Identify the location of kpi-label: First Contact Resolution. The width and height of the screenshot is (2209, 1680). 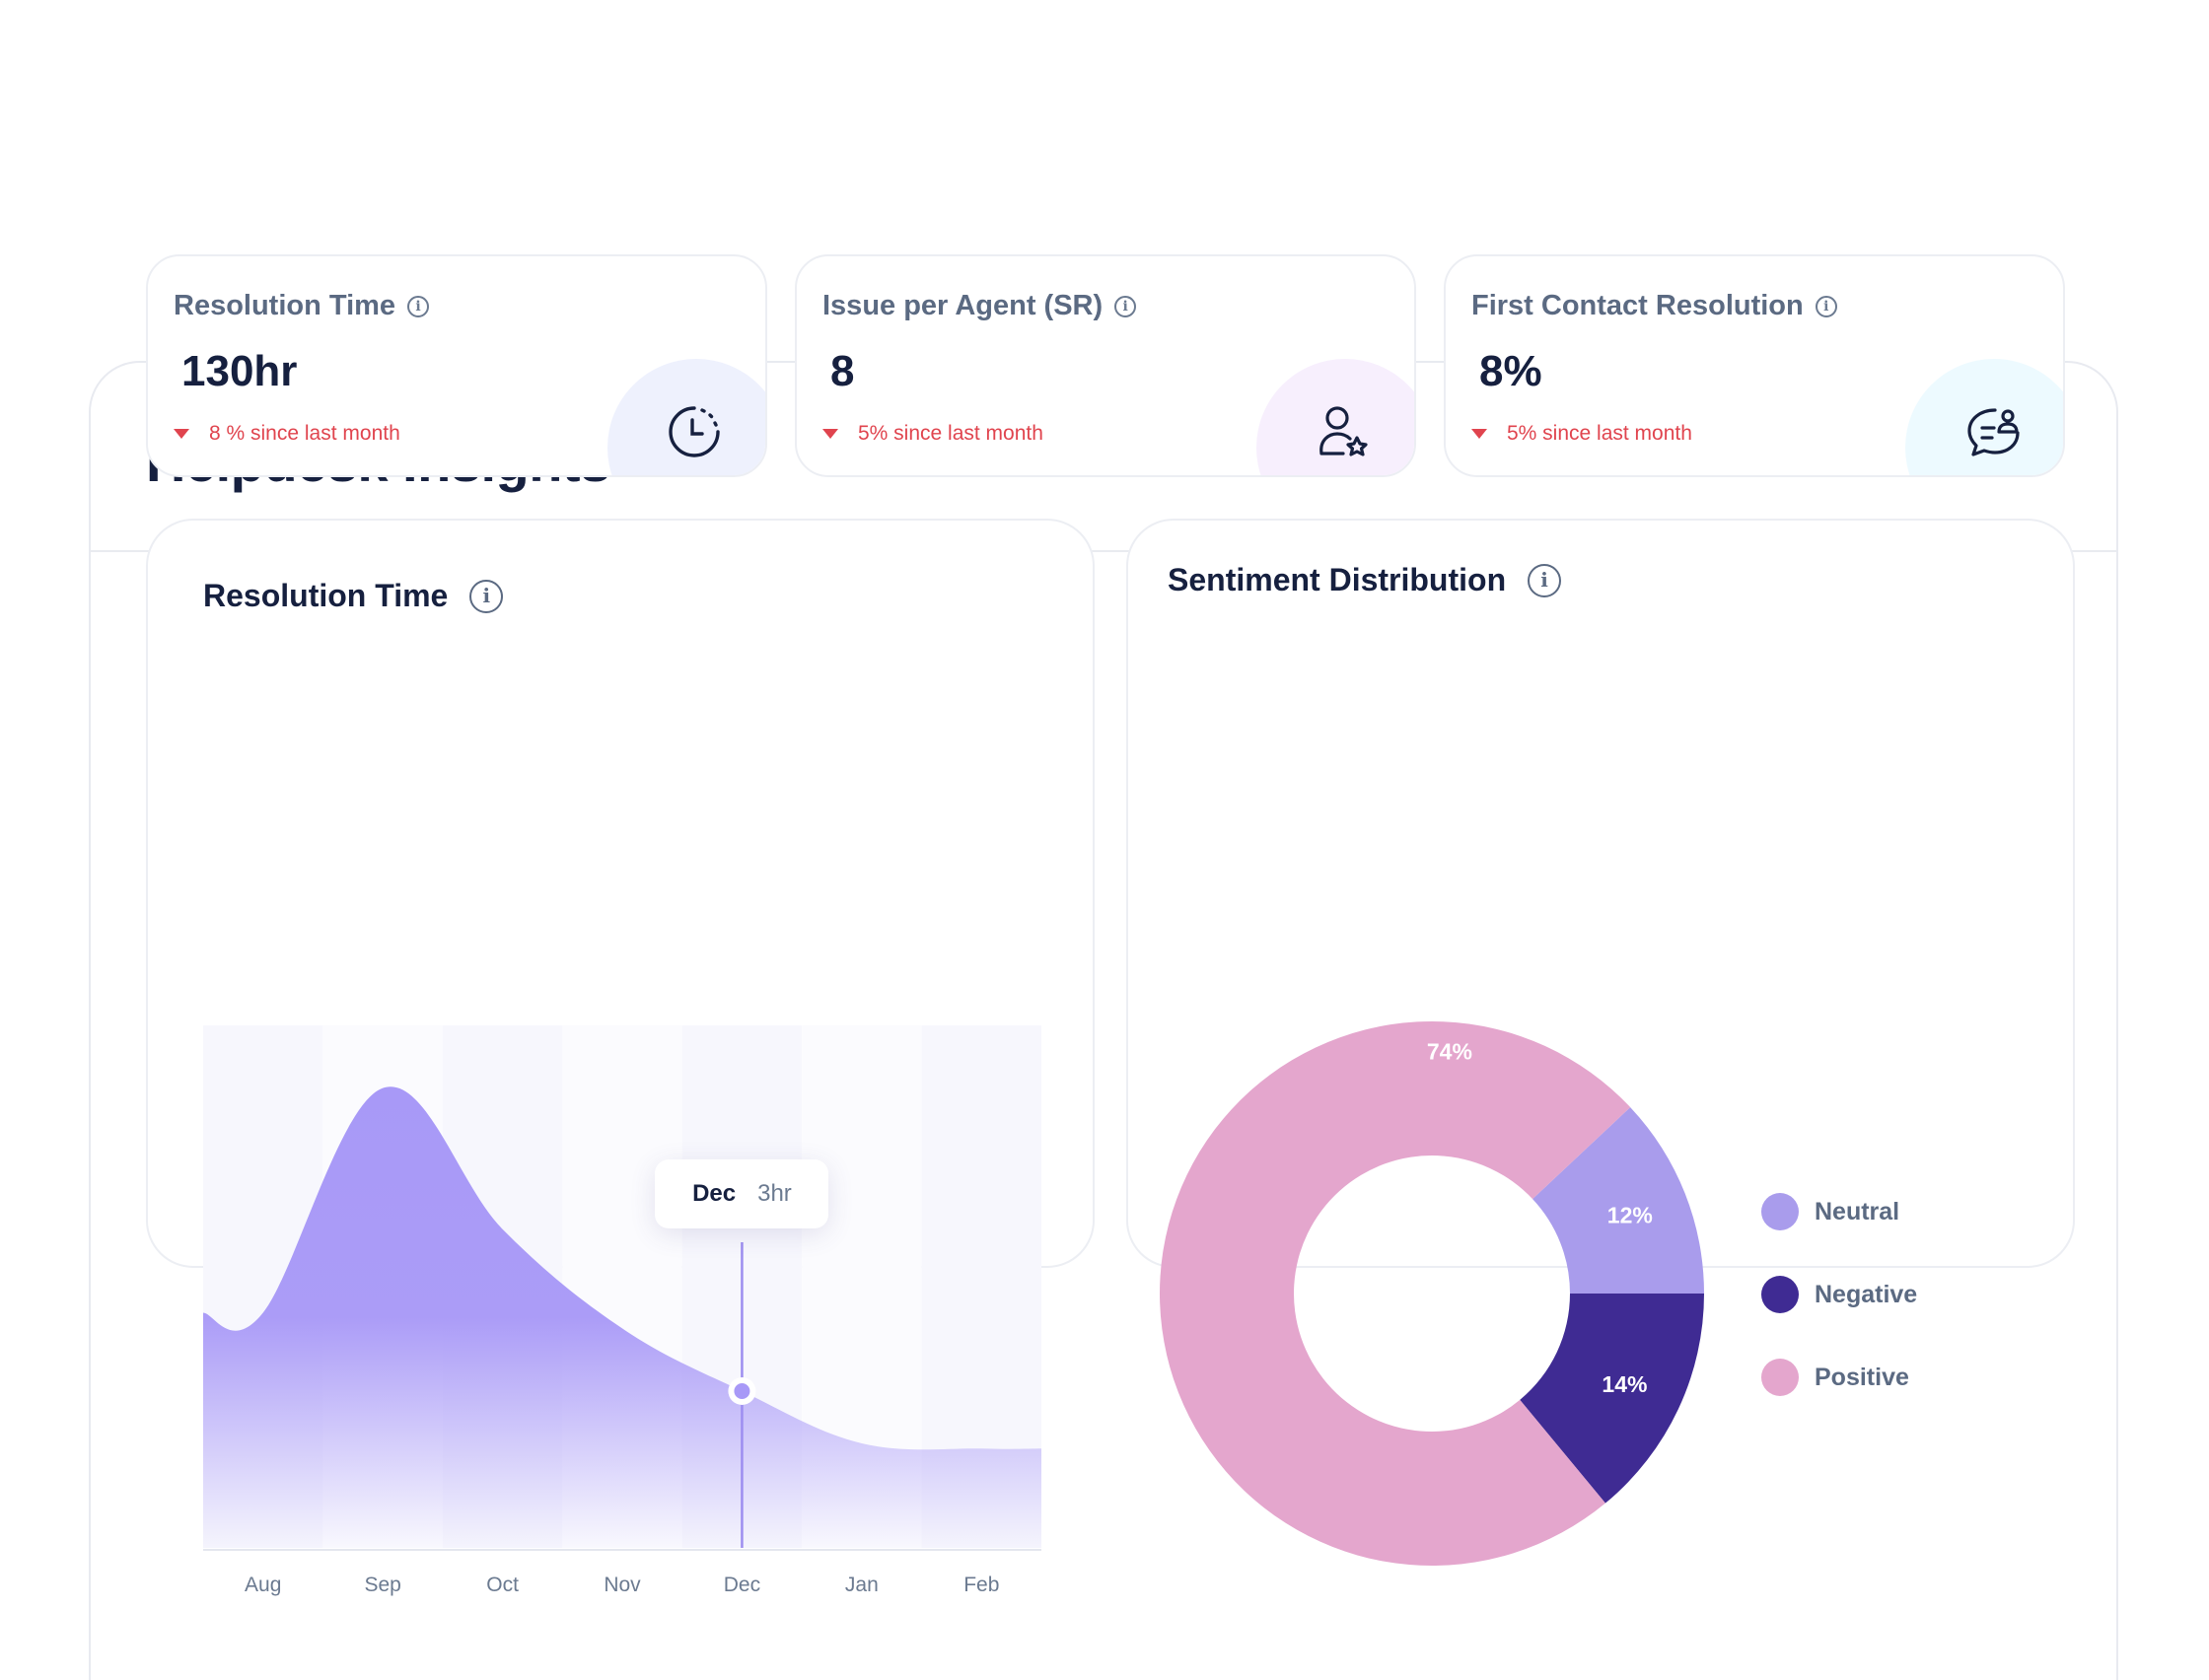
(1637, 305).